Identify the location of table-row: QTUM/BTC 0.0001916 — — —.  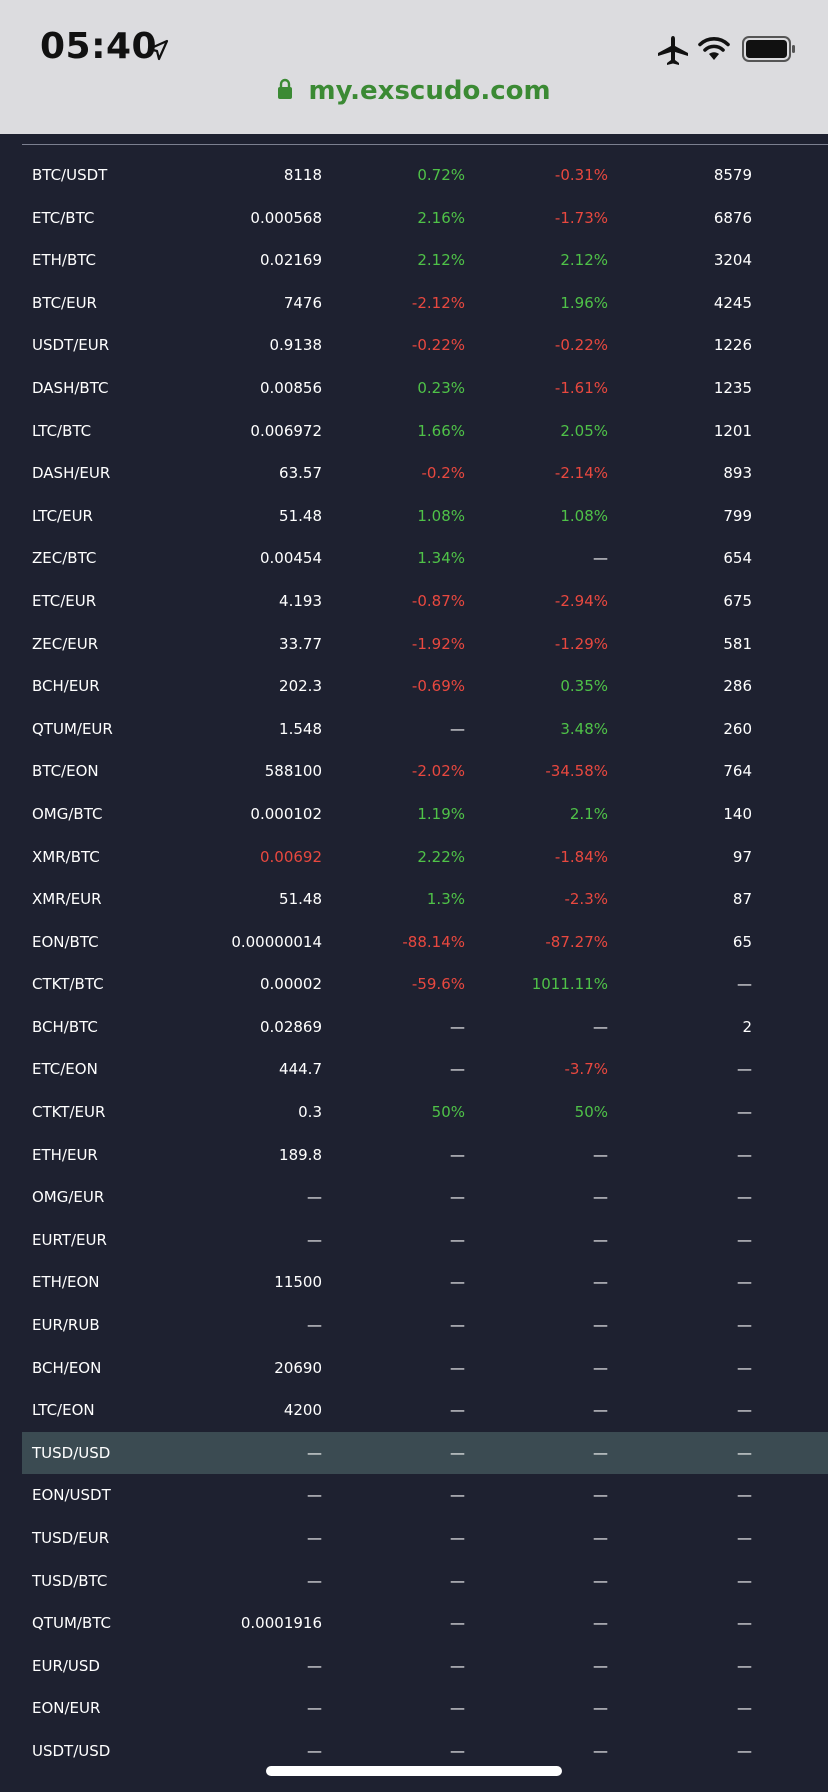
(425, 1623).